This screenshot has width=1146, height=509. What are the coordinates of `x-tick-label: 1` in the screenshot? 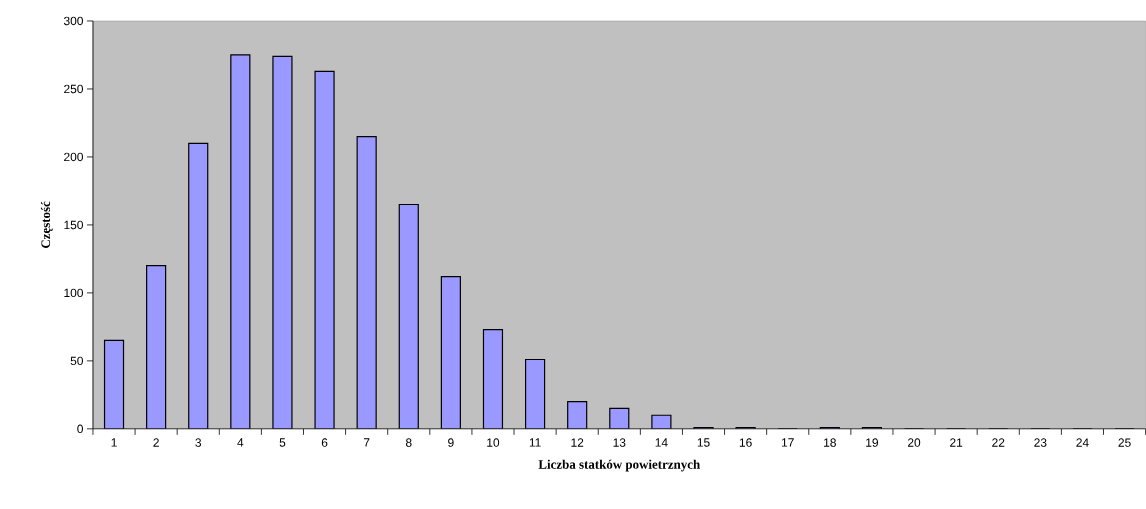 It's located at (114, 442).